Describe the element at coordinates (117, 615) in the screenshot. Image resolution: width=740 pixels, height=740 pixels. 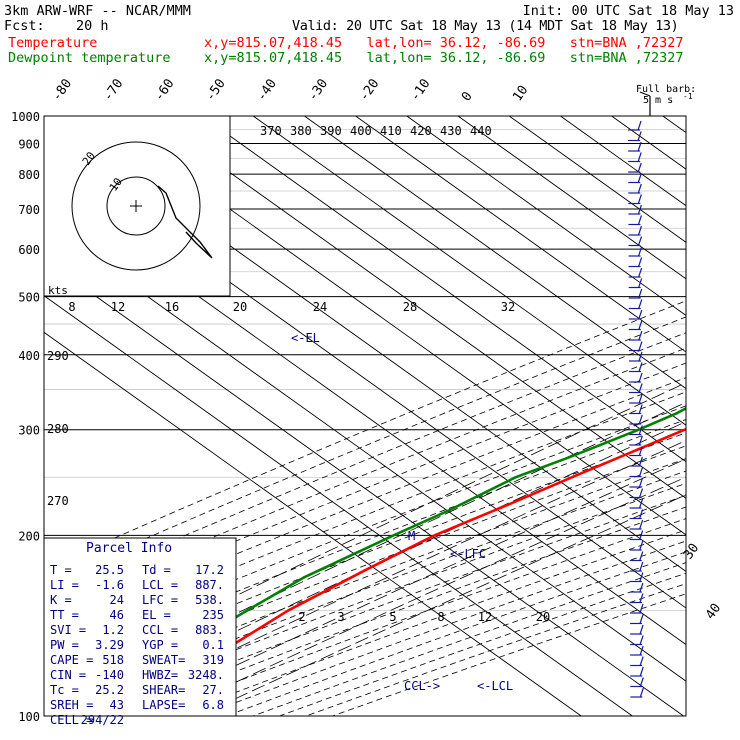
I see `parcel-info-cell: 46` at that location.